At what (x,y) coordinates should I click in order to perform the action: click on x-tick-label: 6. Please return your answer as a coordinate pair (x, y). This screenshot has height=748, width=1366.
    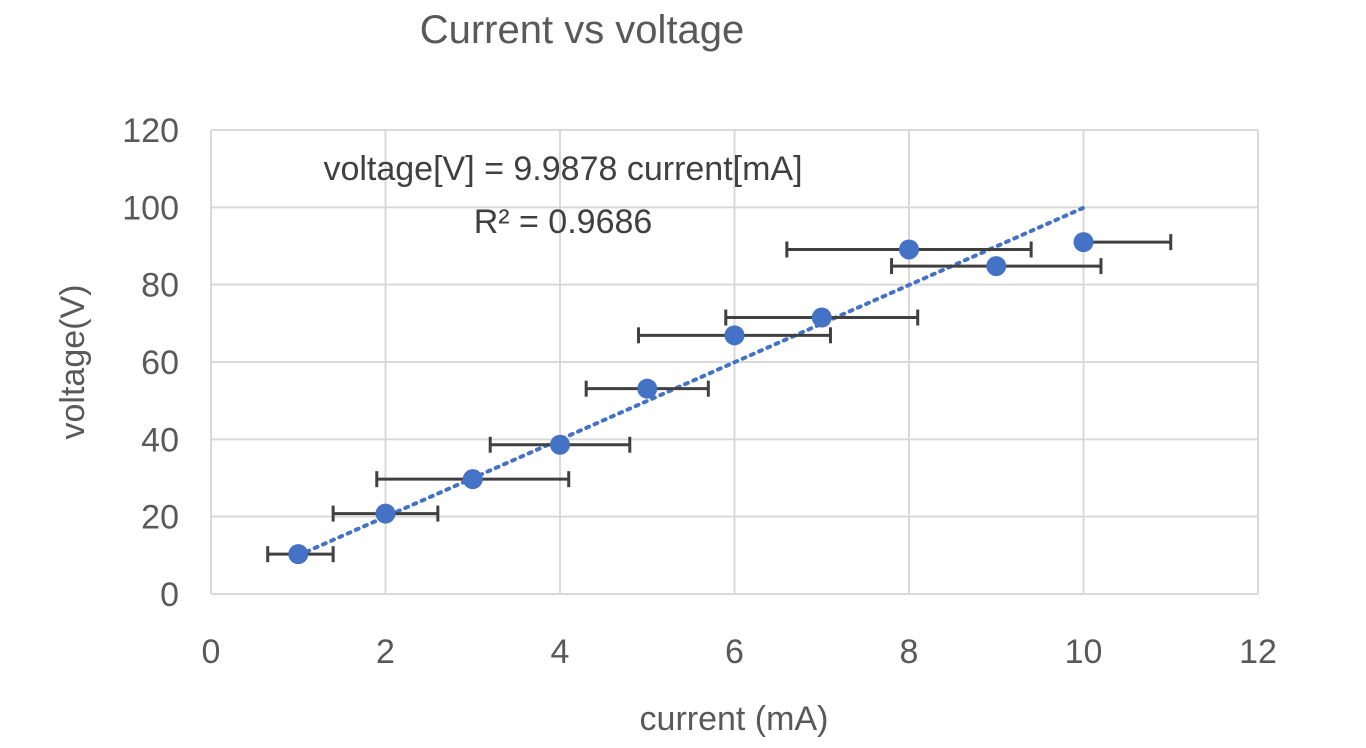
    Looking at the image, I should click on (734, 652).